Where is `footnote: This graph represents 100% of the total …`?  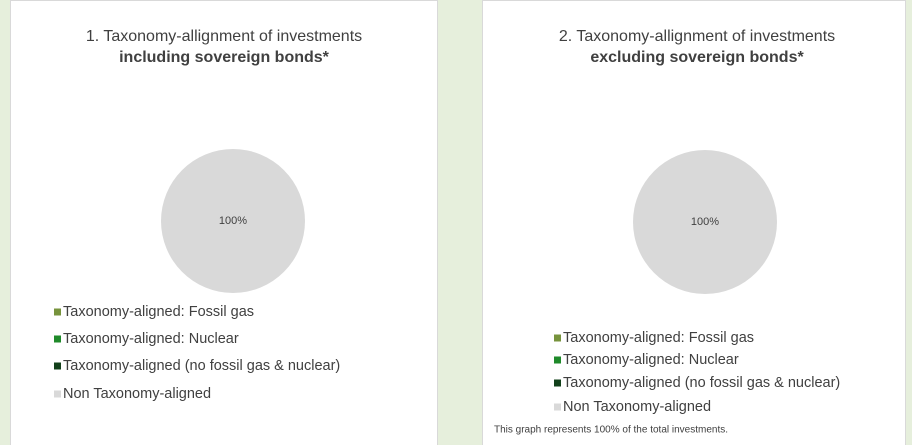 footnote: This graph represents 100% of the total … is located at coordinates (611, 430).